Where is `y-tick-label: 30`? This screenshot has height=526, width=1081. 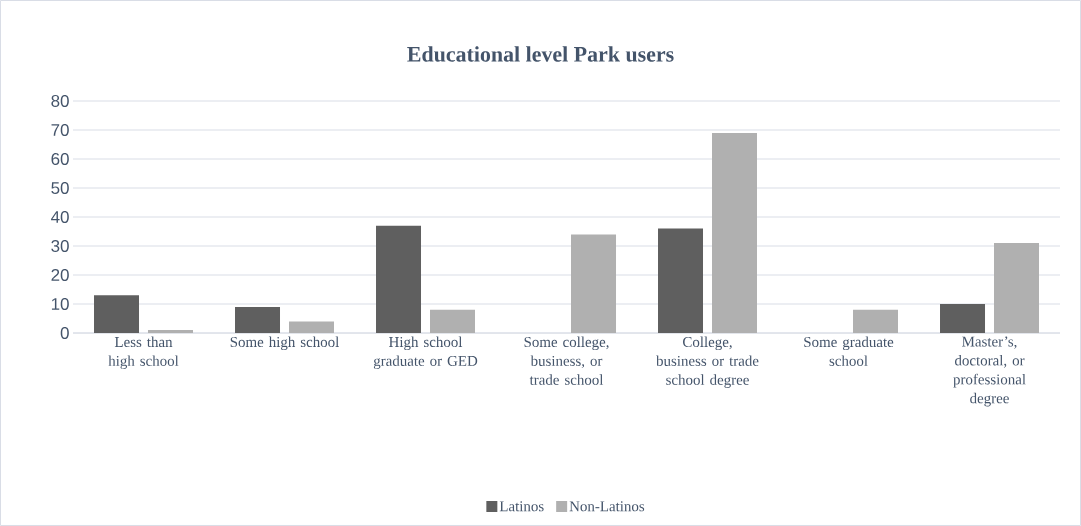 y-tick-label: 30 is located at coordinates (60, 245).